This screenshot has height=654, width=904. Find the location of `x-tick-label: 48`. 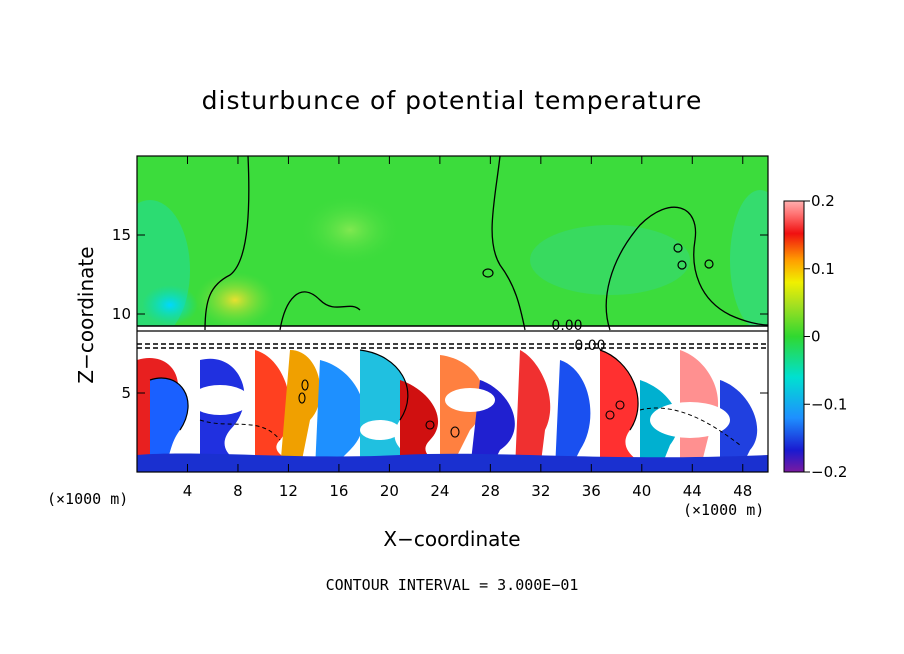

x-tick-label: 48 is located at coordinates (742, 491).